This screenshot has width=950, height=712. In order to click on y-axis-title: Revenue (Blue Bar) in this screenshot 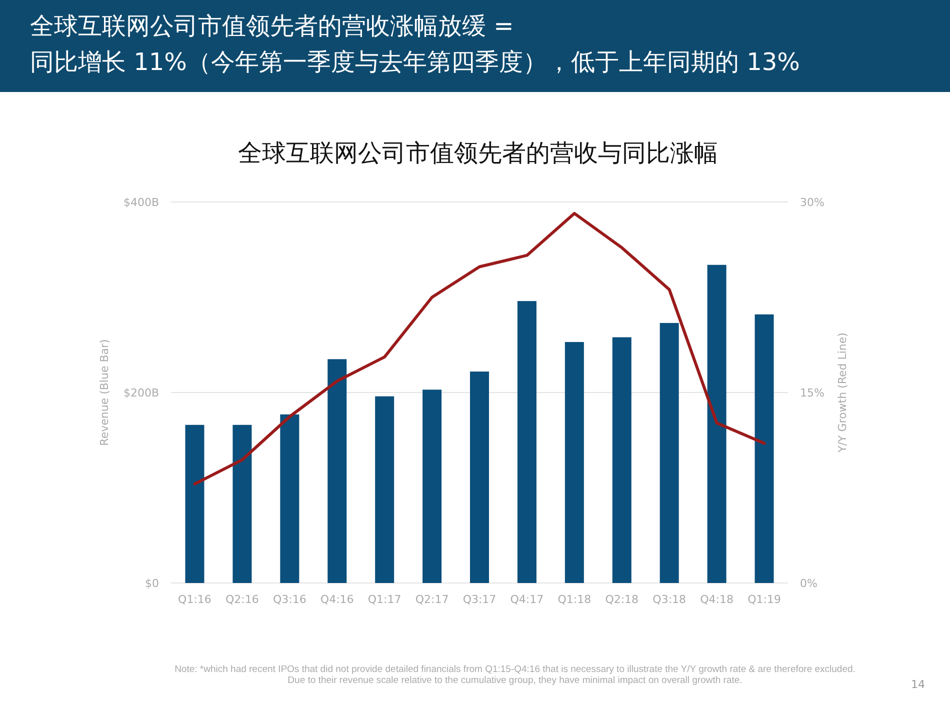, I will do `click(104, 392)`.